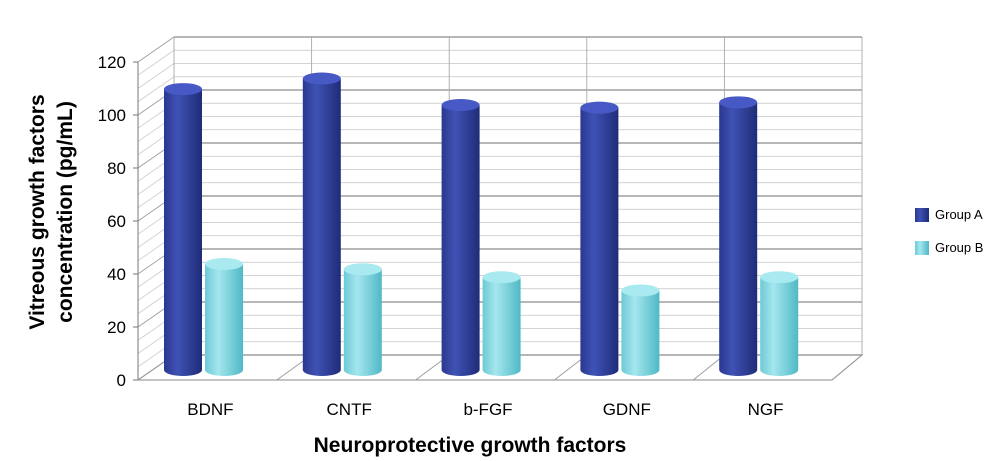 The height and width of the screenshot is (461, 996). I want to click on x-axis-title: Neuroprotective growth factors, so click(470, 445).